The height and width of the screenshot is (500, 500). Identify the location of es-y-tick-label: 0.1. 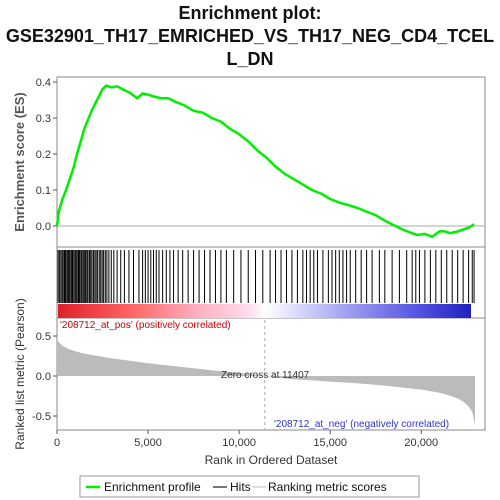
(43, 191).